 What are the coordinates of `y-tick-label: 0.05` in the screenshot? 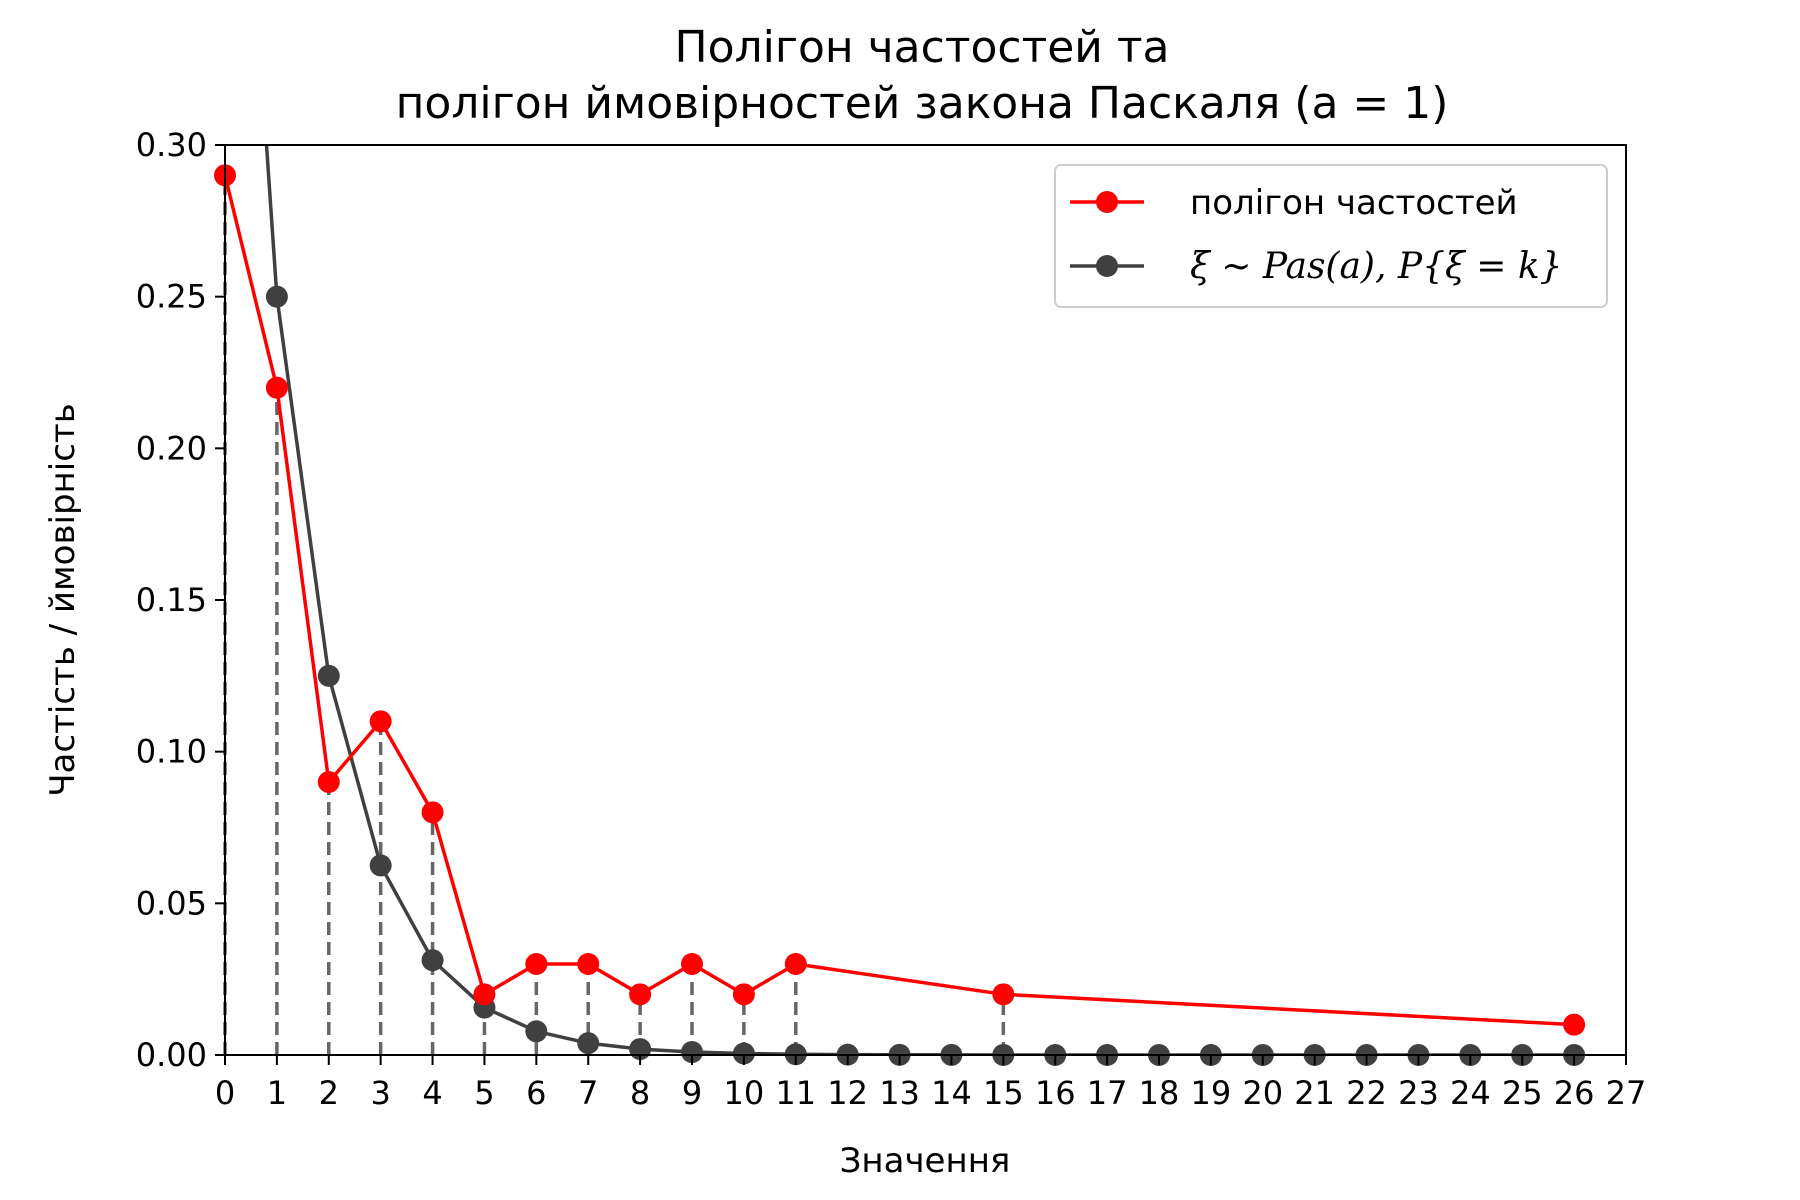 It's located at (171, 903).